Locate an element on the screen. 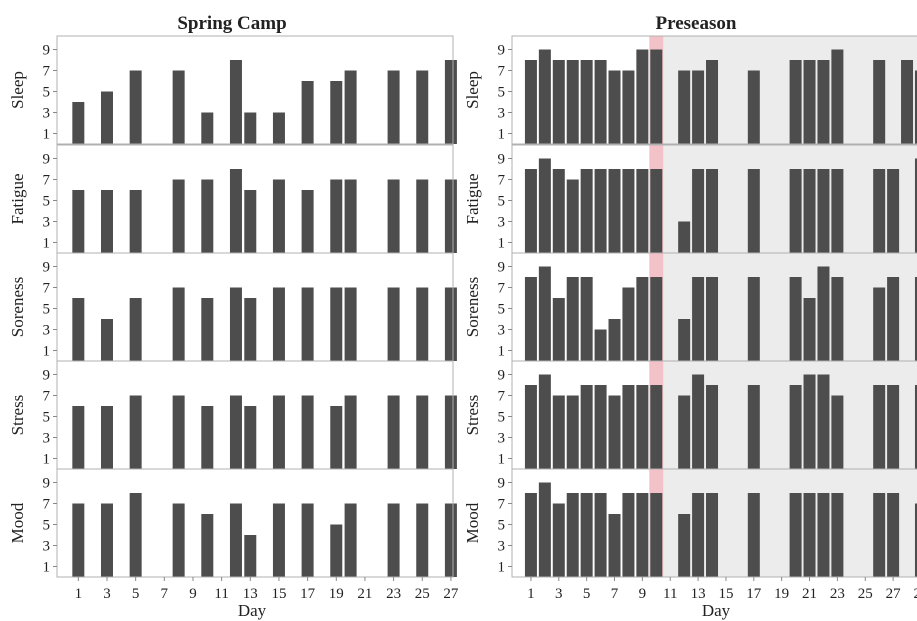 Image resolution: width=917 pixels, height=621 pixels. panel-fatigue: 1 3 5 7 9 Fatigue is located at coordinates (232, 199).